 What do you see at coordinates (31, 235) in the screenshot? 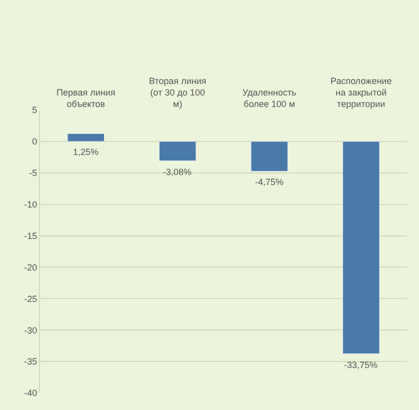
I see `y-tick-label: -15` at bounding box center [31, 235].